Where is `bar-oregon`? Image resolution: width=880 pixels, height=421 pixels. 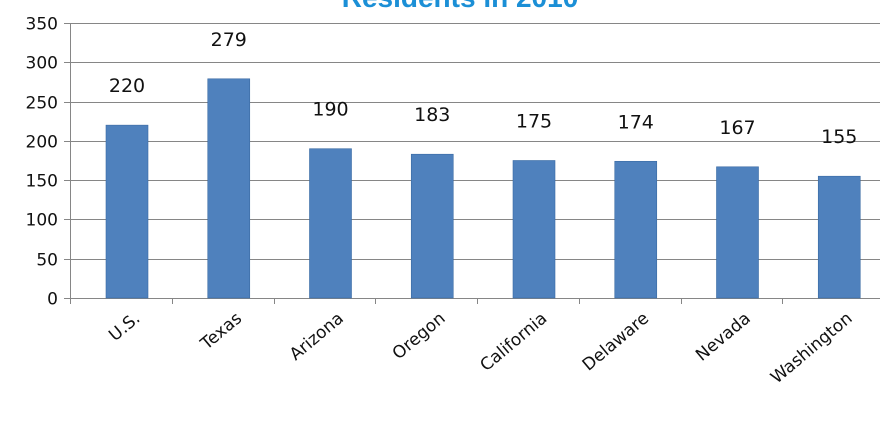
bar-oregon is located at coordinates (432, 226).